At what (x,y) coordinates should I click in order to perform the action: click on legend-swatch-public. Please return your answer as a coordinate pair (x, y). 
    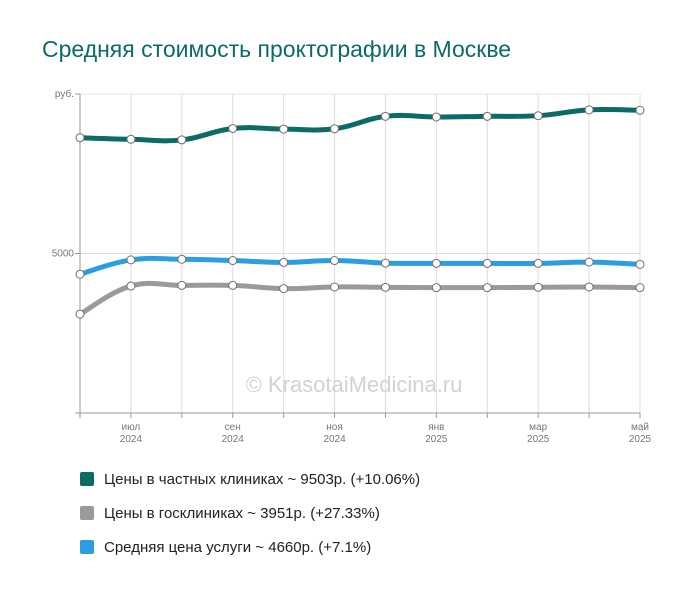
    Looking at the image, I should click on (87, 513).